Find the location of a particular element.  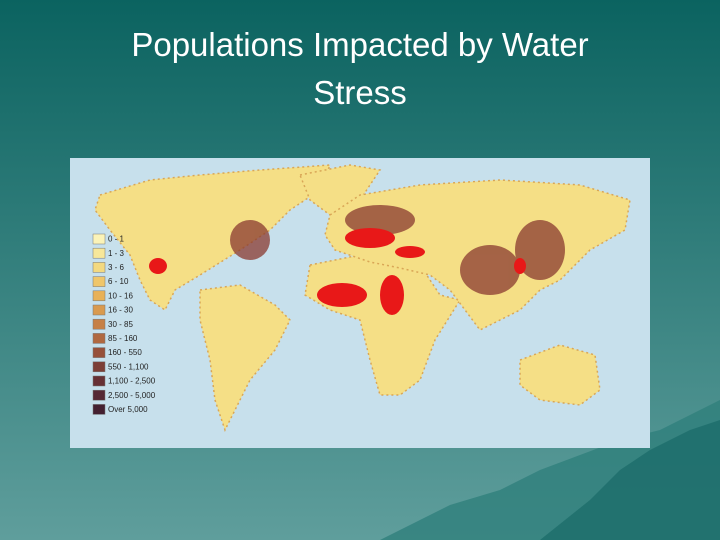

slide-title: Populations Impacted by Water is located at coordinates (359, 44).